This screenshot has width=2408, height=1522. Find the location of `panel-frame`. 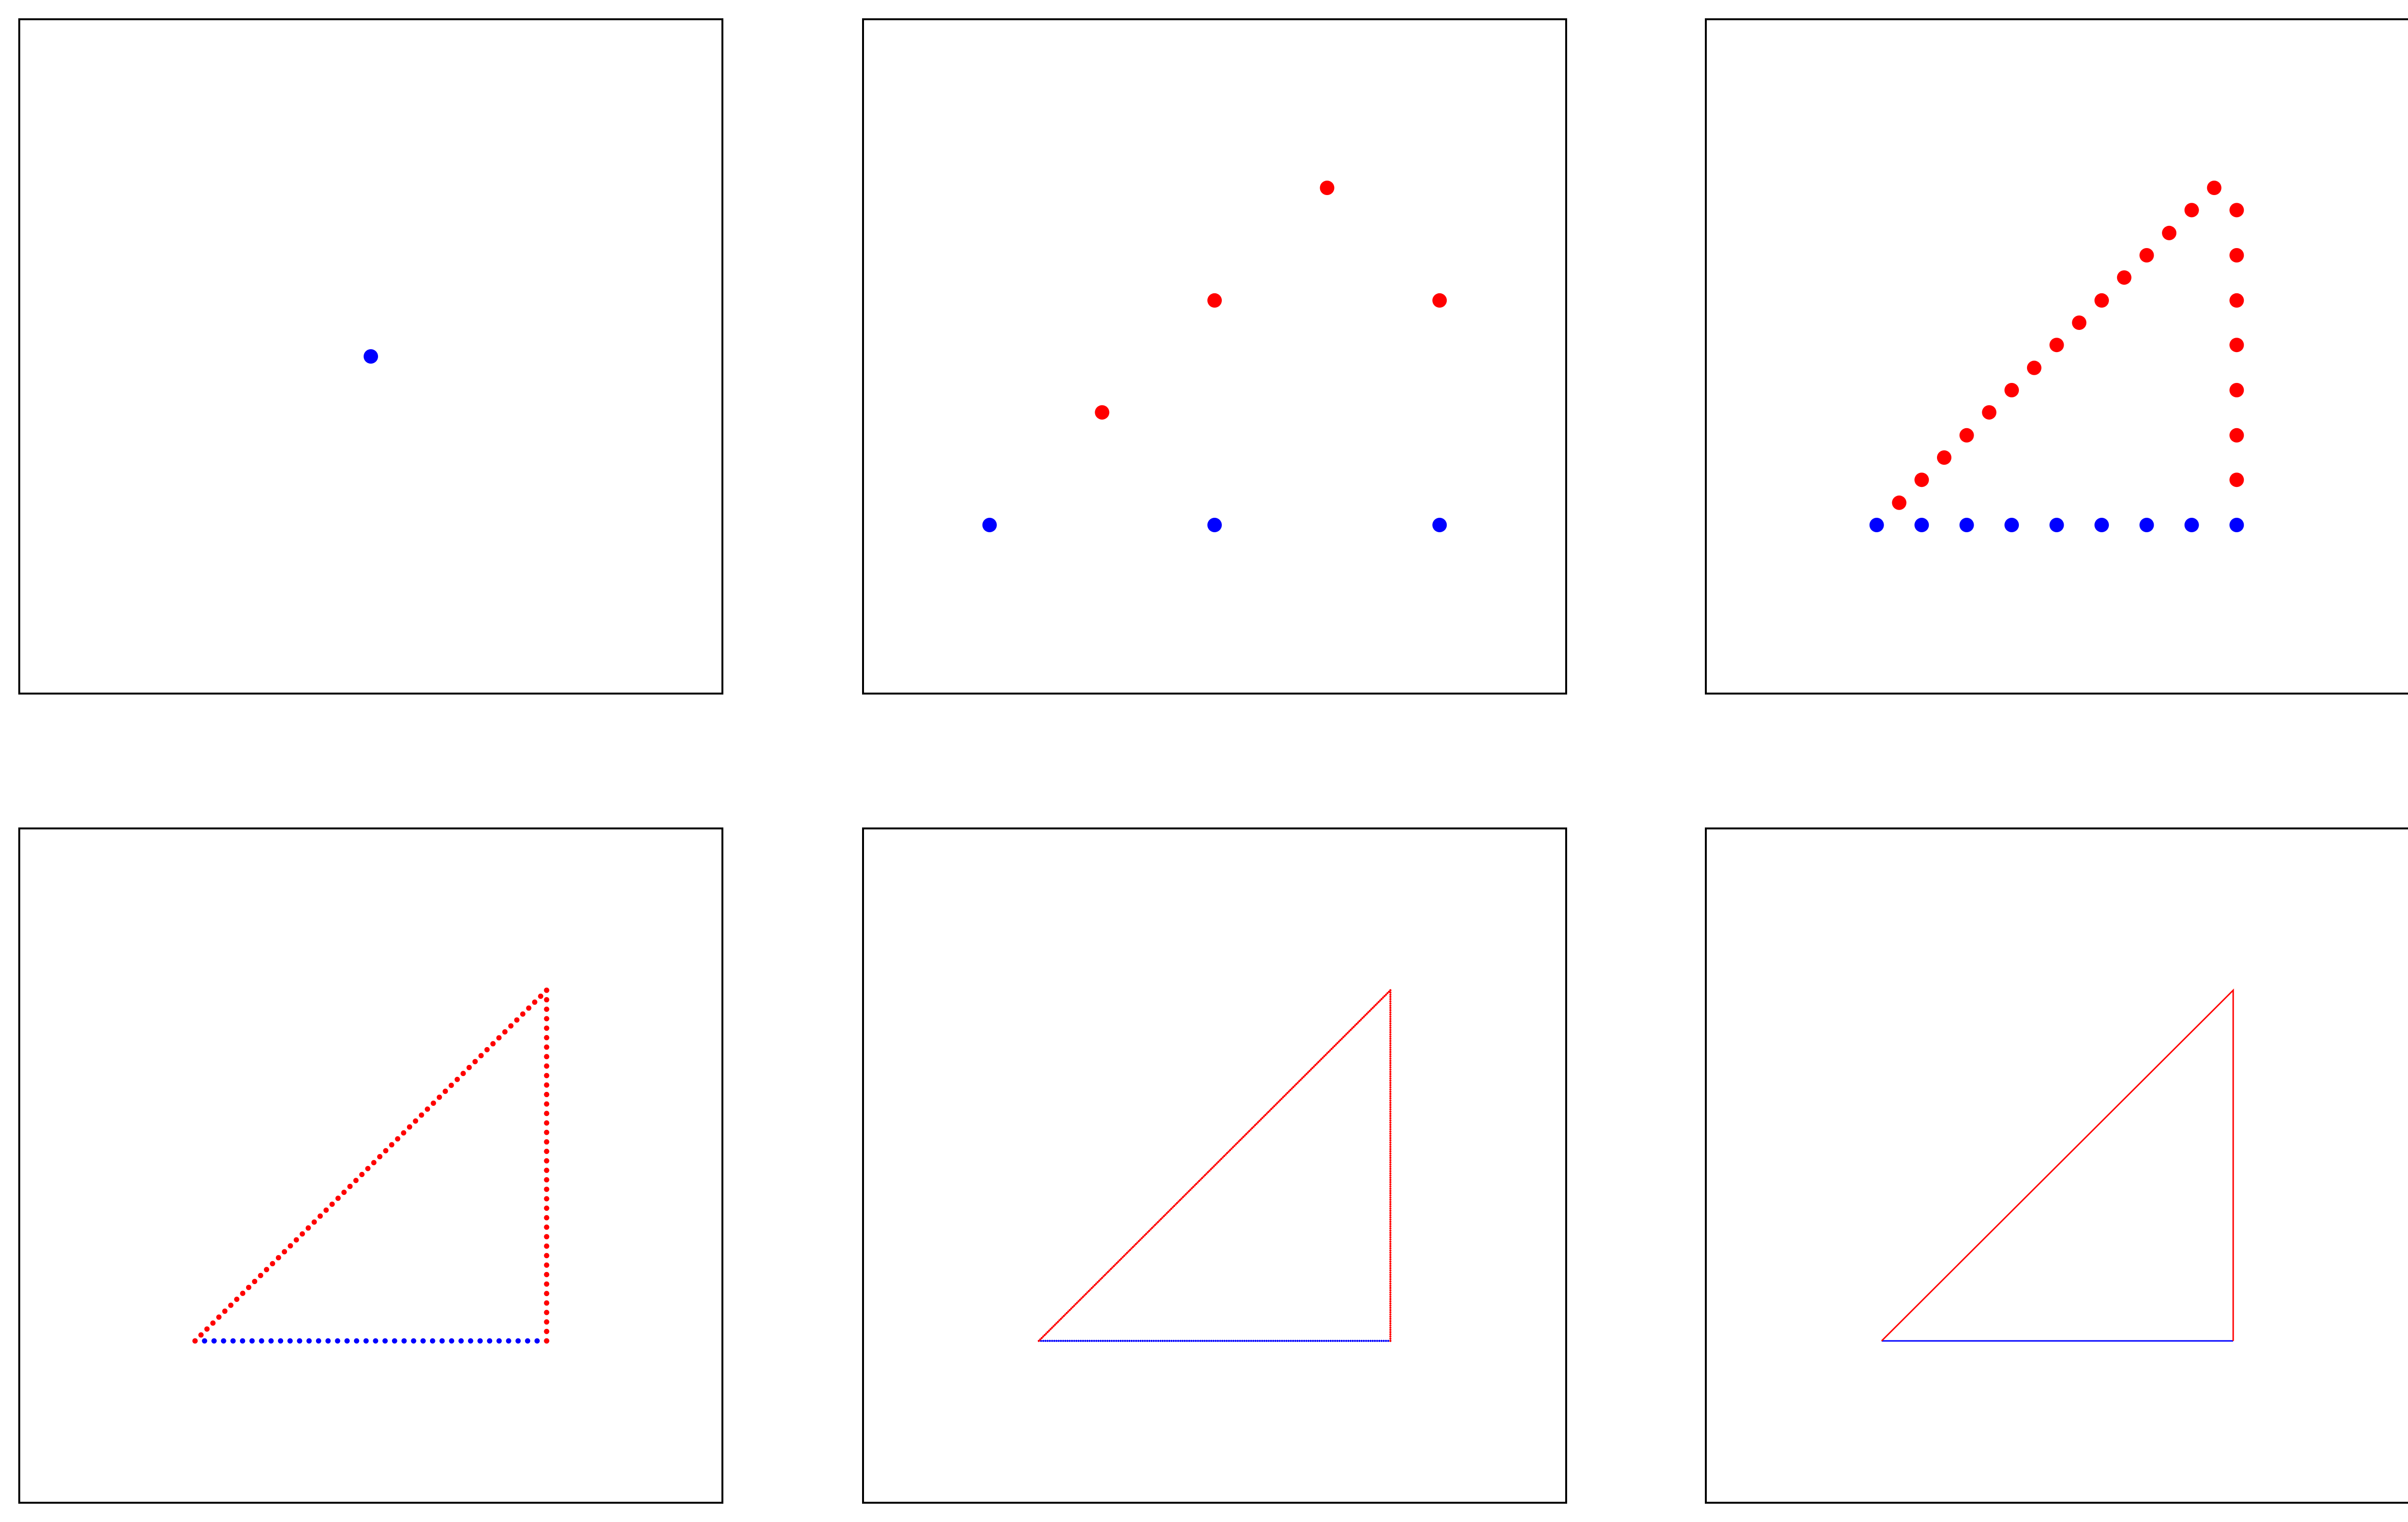

panel-frame is located at coordinates (2056, 356).